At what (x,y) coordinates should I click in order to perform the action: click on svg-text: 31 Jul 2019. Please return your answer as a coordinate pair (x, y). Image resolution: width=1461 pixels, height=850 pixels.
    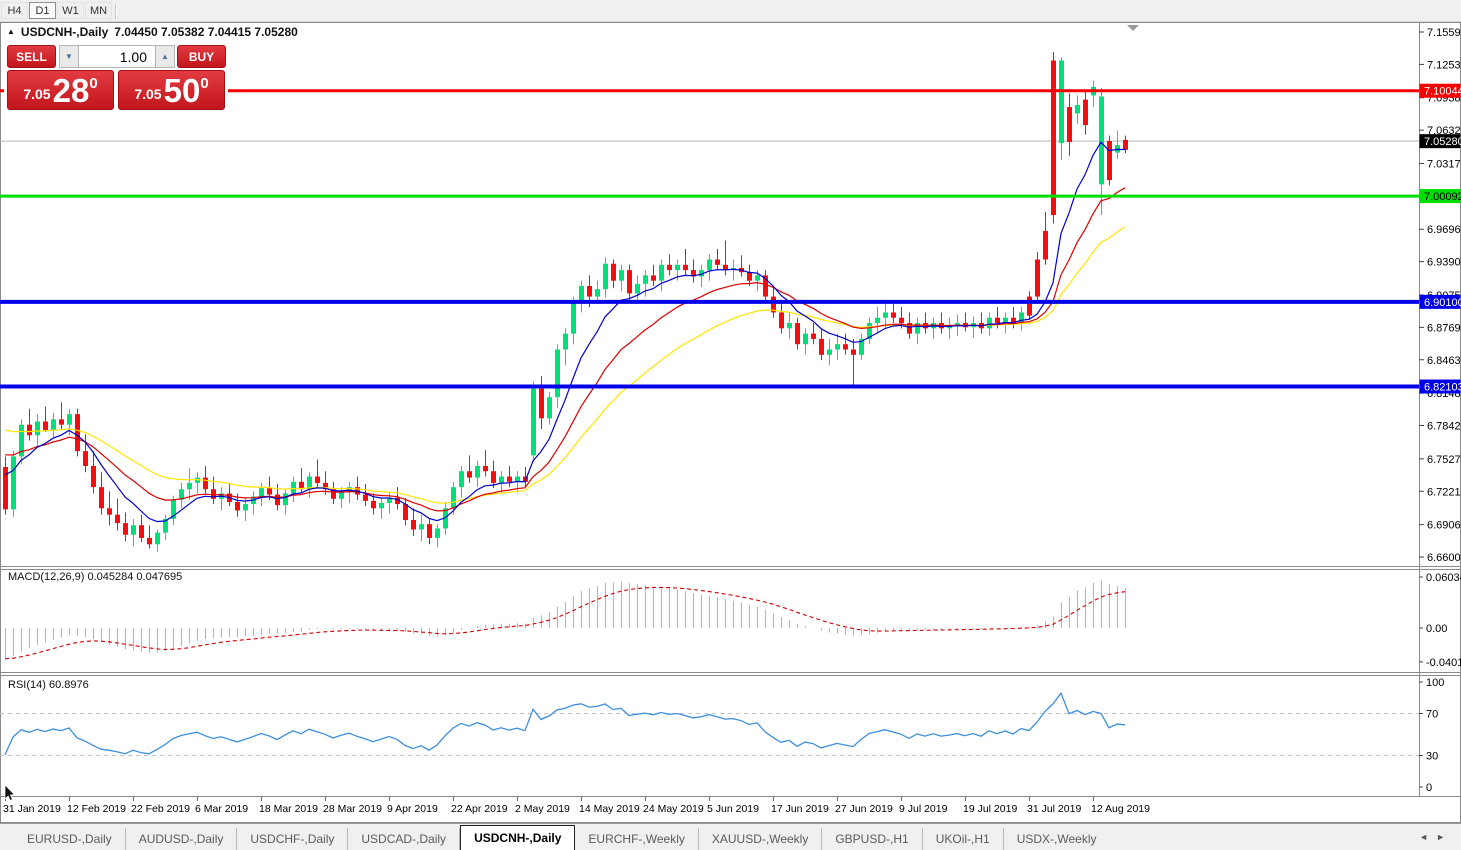
    Looking at the image, I should click on (1054, 809).